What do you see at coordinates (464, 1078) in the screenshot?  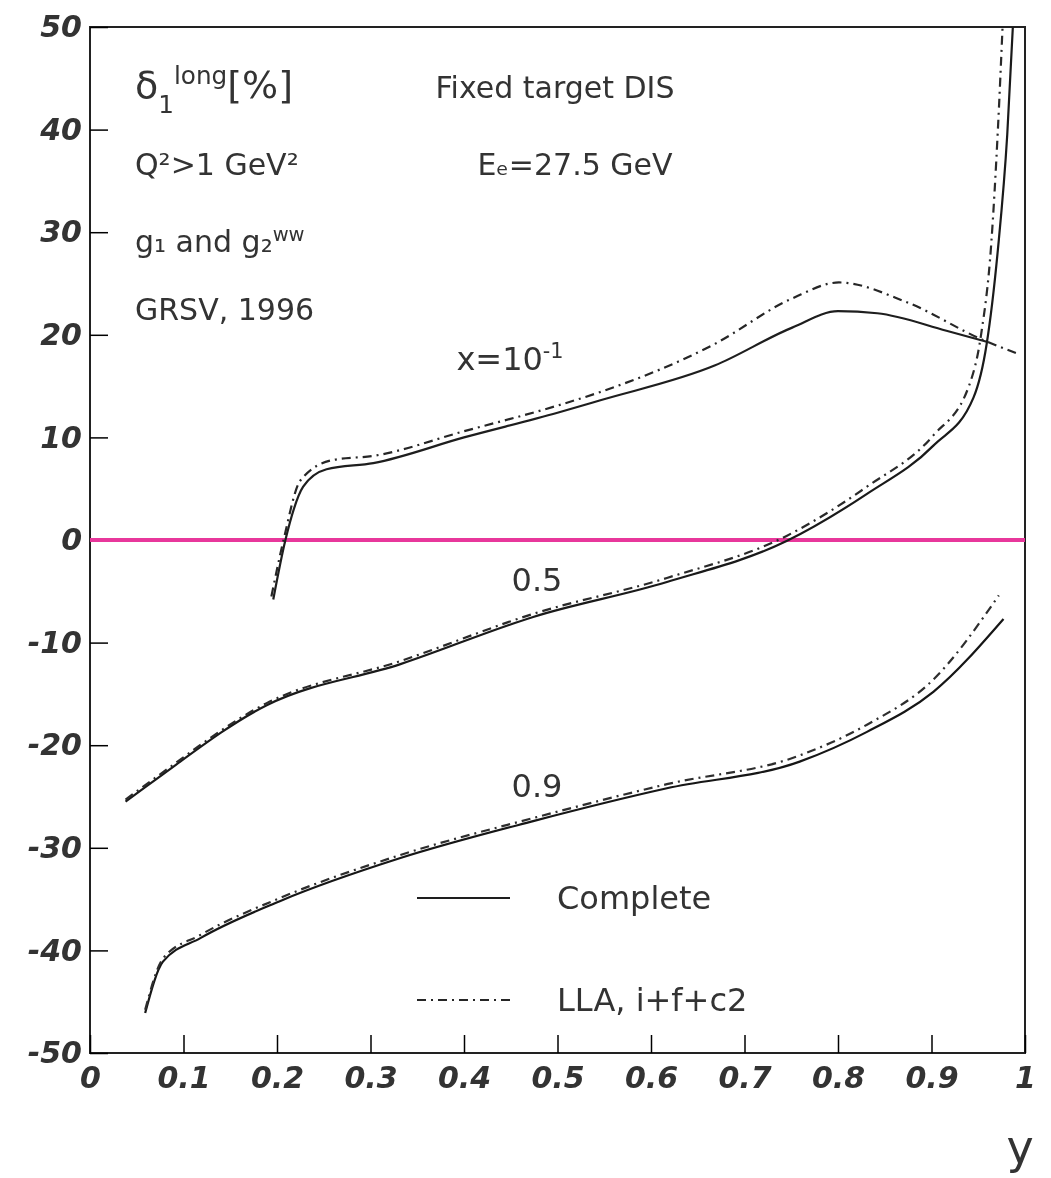 I see `x-tick-label: 0.4` at bounding box center [464, 1078].